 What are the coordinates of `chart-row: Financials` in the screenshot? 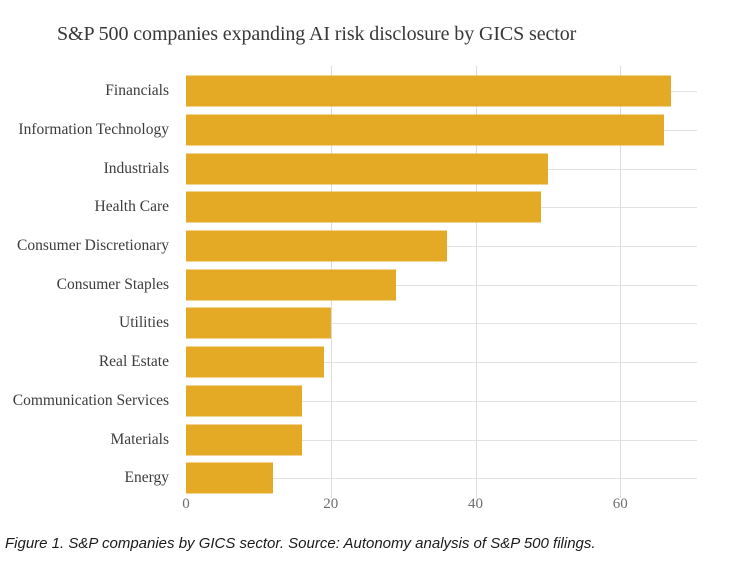 It's located at (348, 91).